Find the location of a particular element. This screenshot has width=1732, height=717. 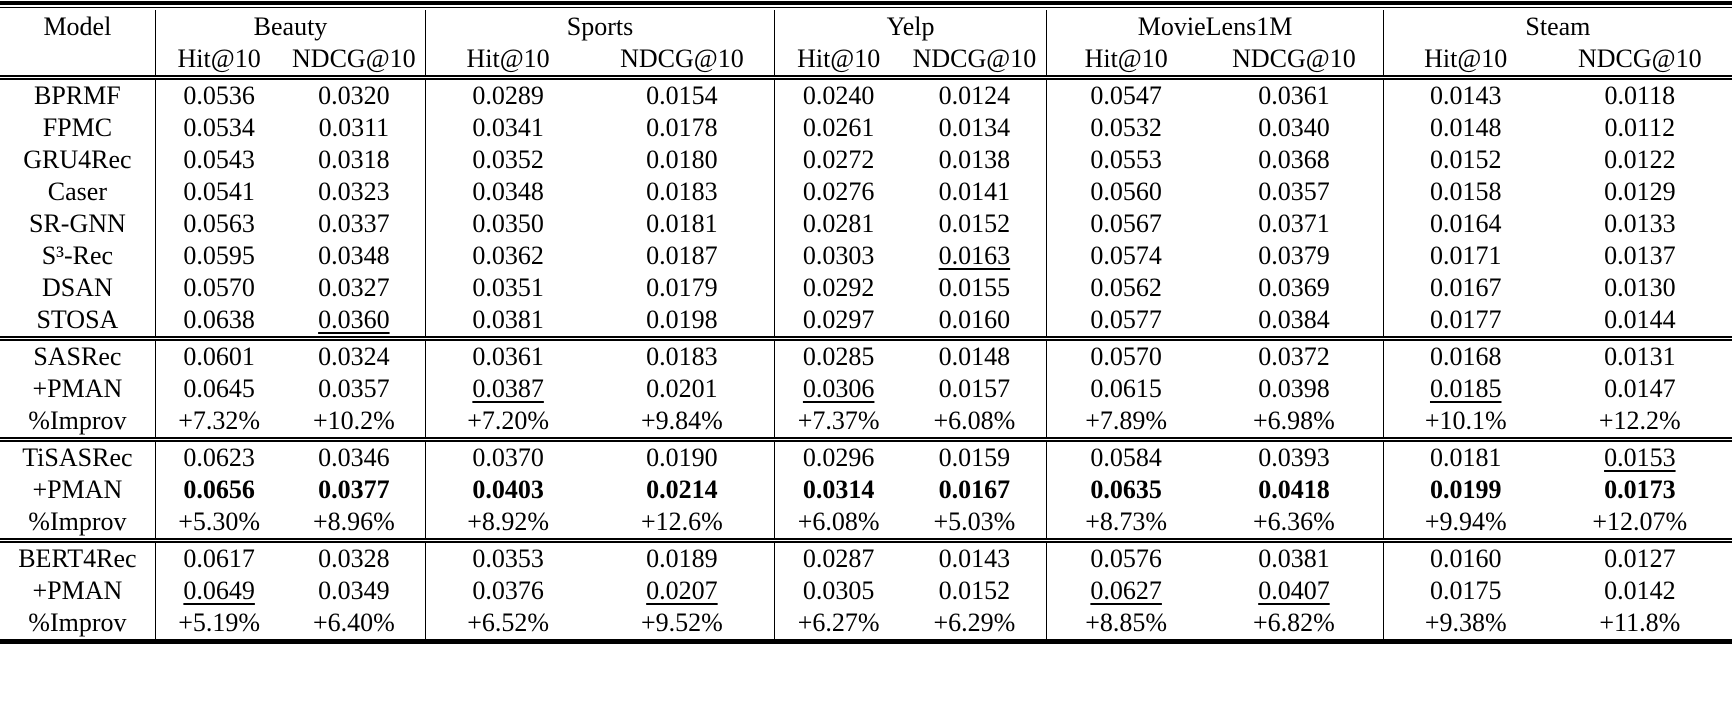

metric-value-cell: 0.0323 is located at coordinates (354, 191).